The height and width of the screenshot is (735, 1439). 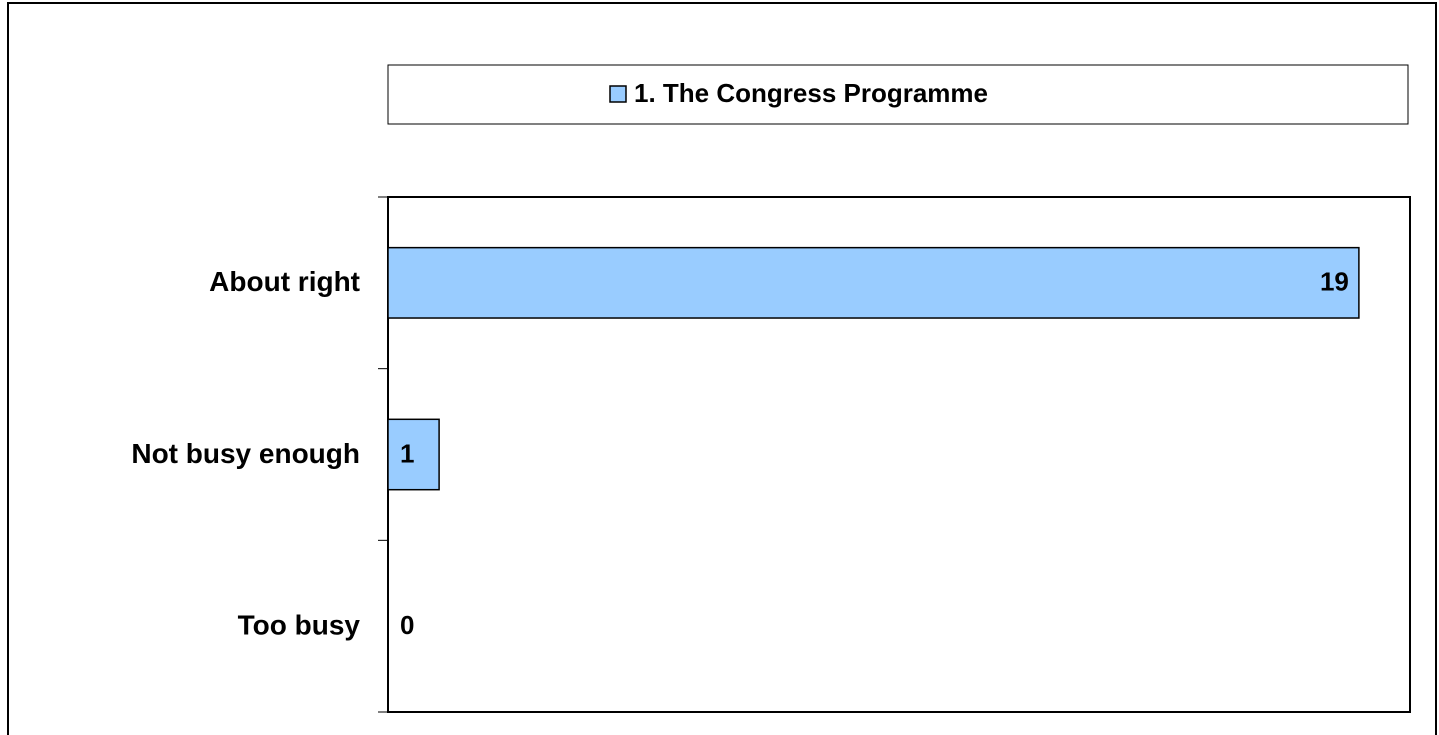 I want to click on data-label: 1, so click(x=407, y=453).